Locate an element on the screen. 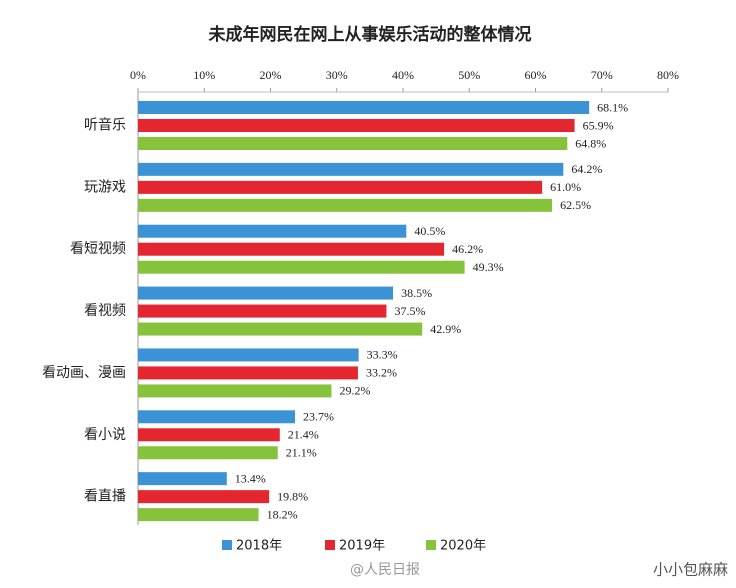 Image resolution: width=736 pixels, height=588 pixels. data-label: 21.1% is located at coordinates (301, 453).